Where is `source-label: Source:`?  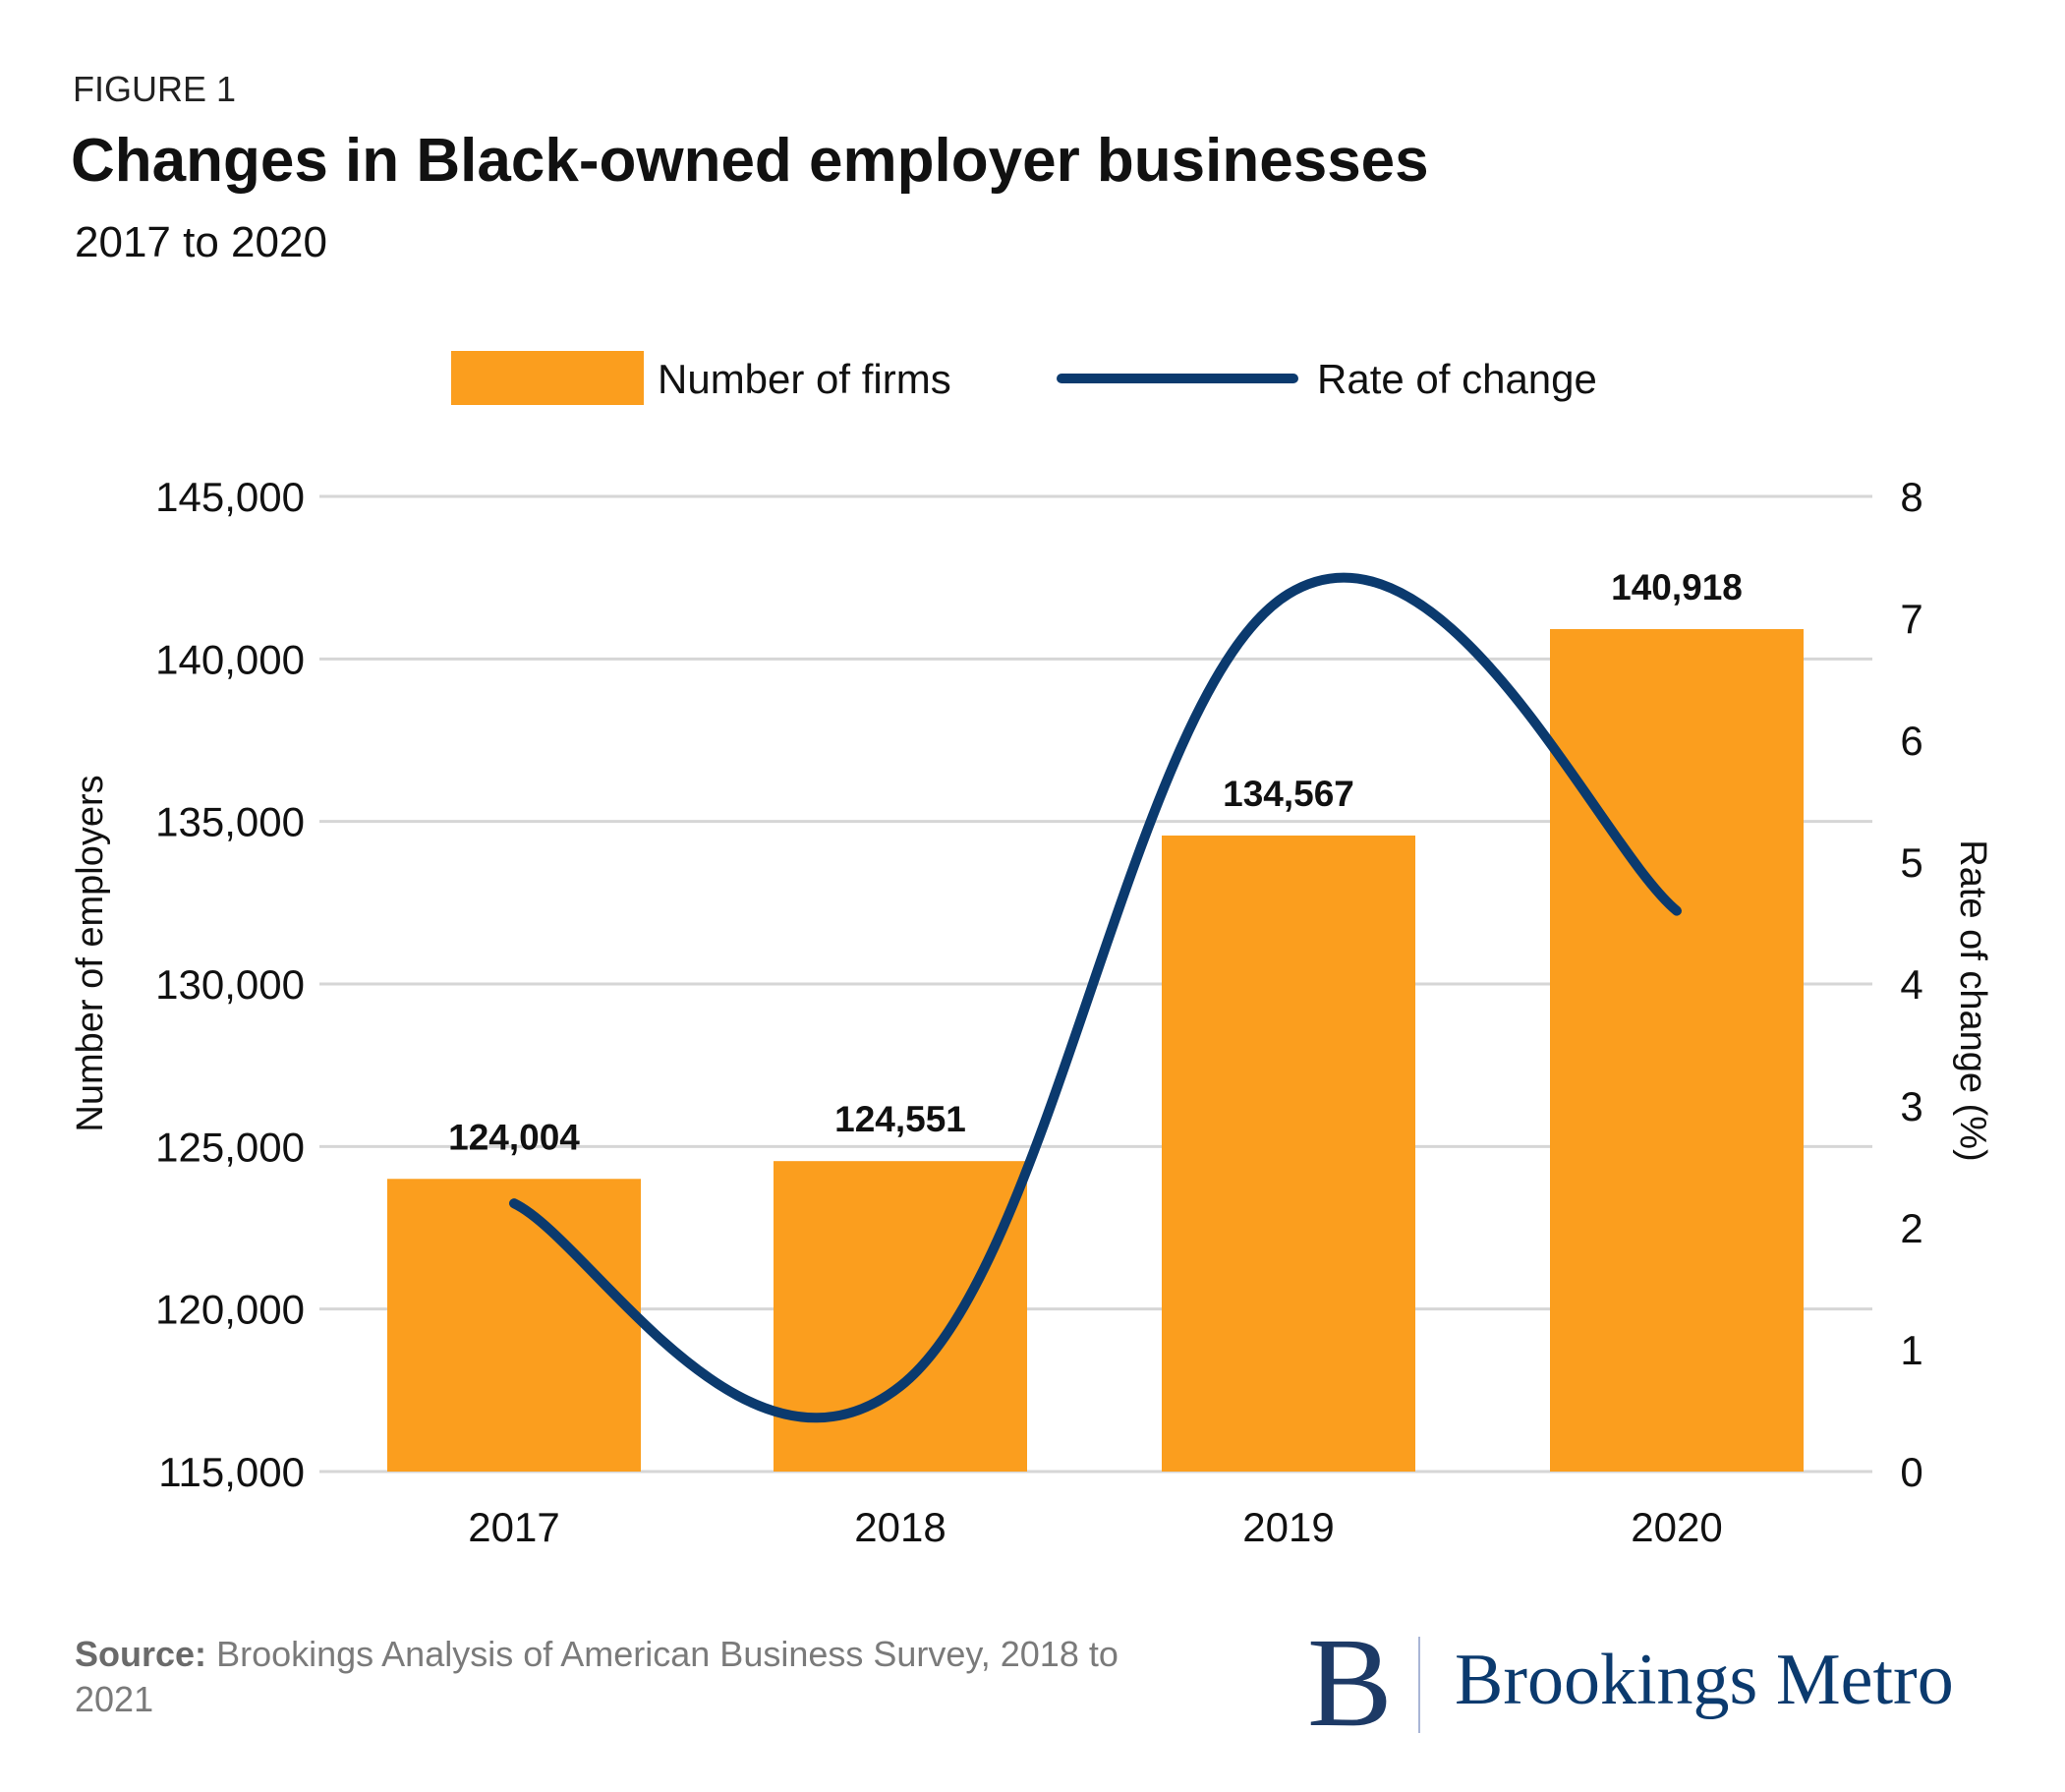
source-label: Source: is located at coordinates (141, 1654).